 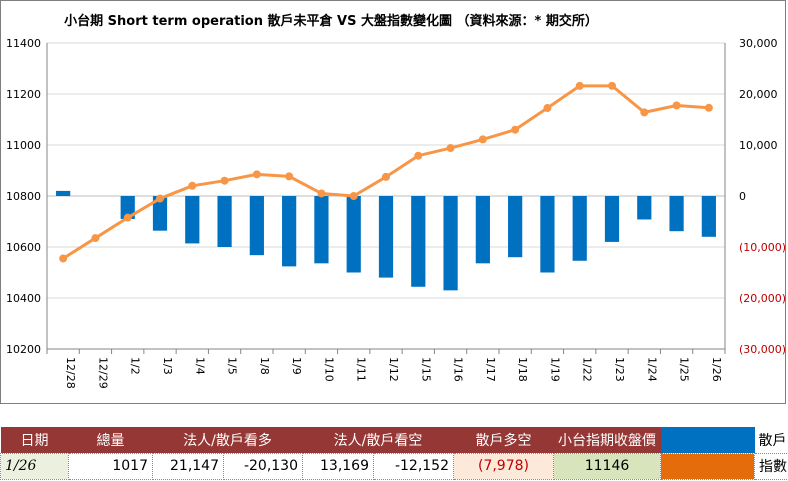 I want to click on header-retail-net: 散戶多空, so click(x=503, y=440).